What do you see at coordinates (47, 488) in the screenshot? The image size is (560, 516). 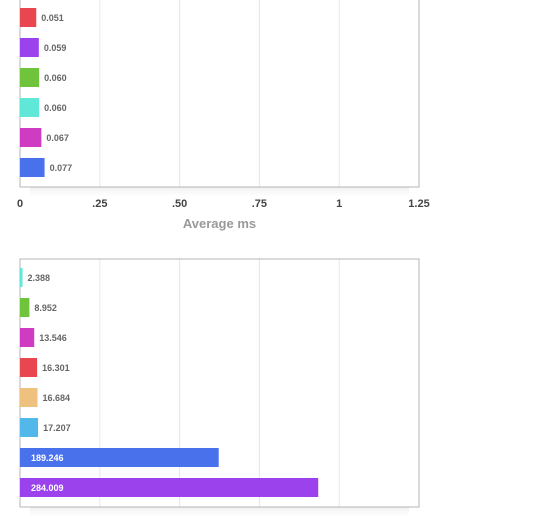 I see `bar-value-label-7: 284.009` at bounding box center [47, 488].